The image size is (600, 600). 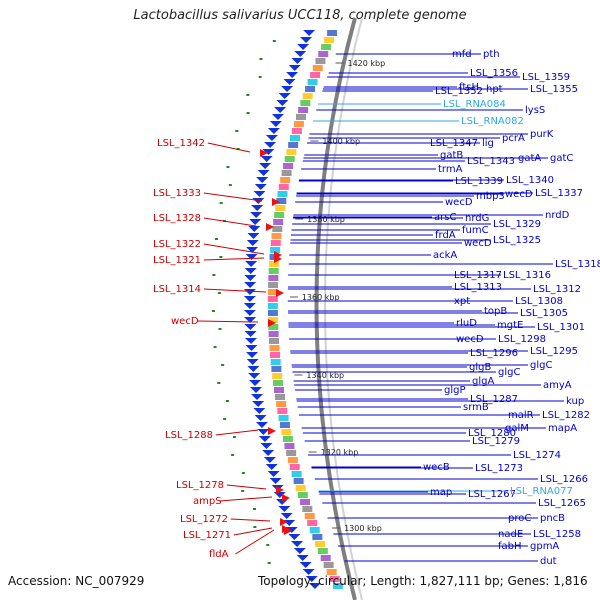 What do you see at coordinates (517, 240) in the screenshot?
I see `gene-label: LSL_1325` at bounding box center [517, 240].